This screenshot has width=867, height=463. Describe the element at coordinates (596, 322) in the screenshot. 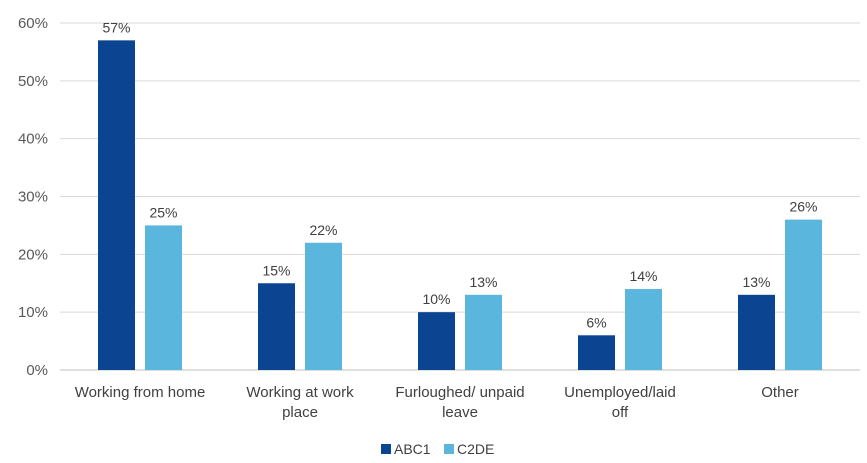

I see `data-label: 6%` at that location.